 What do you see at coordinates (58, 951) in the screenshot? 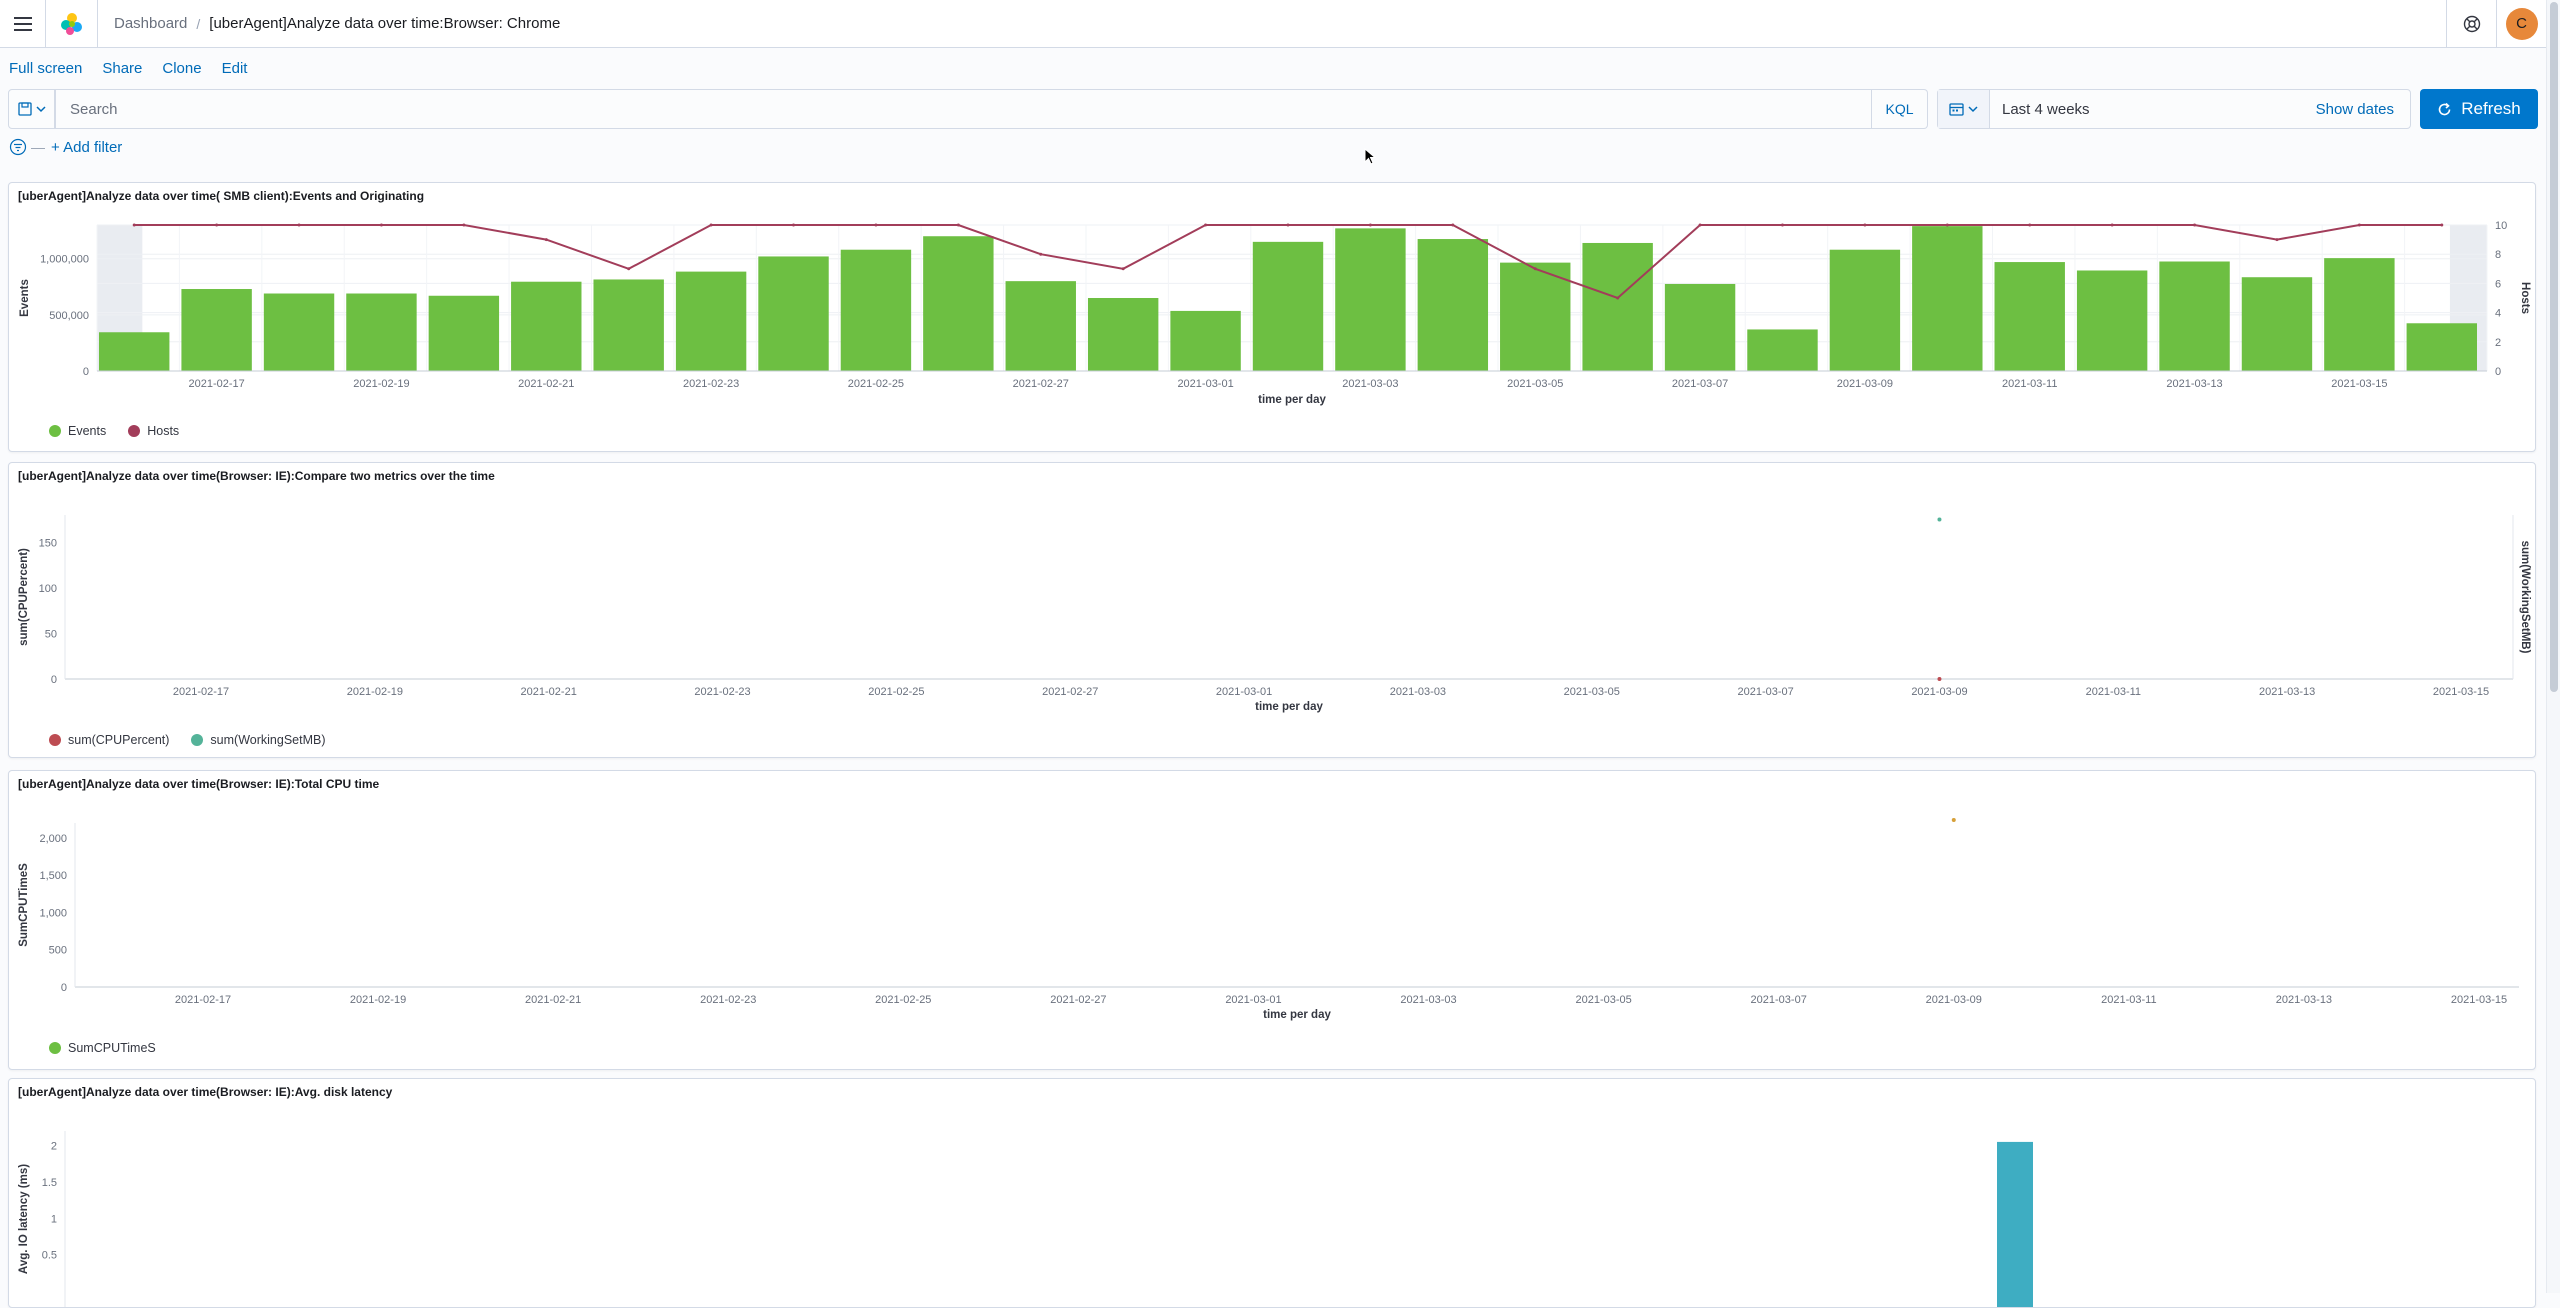
I see `y-tick-label: 500` at bounding box center [58, 951].